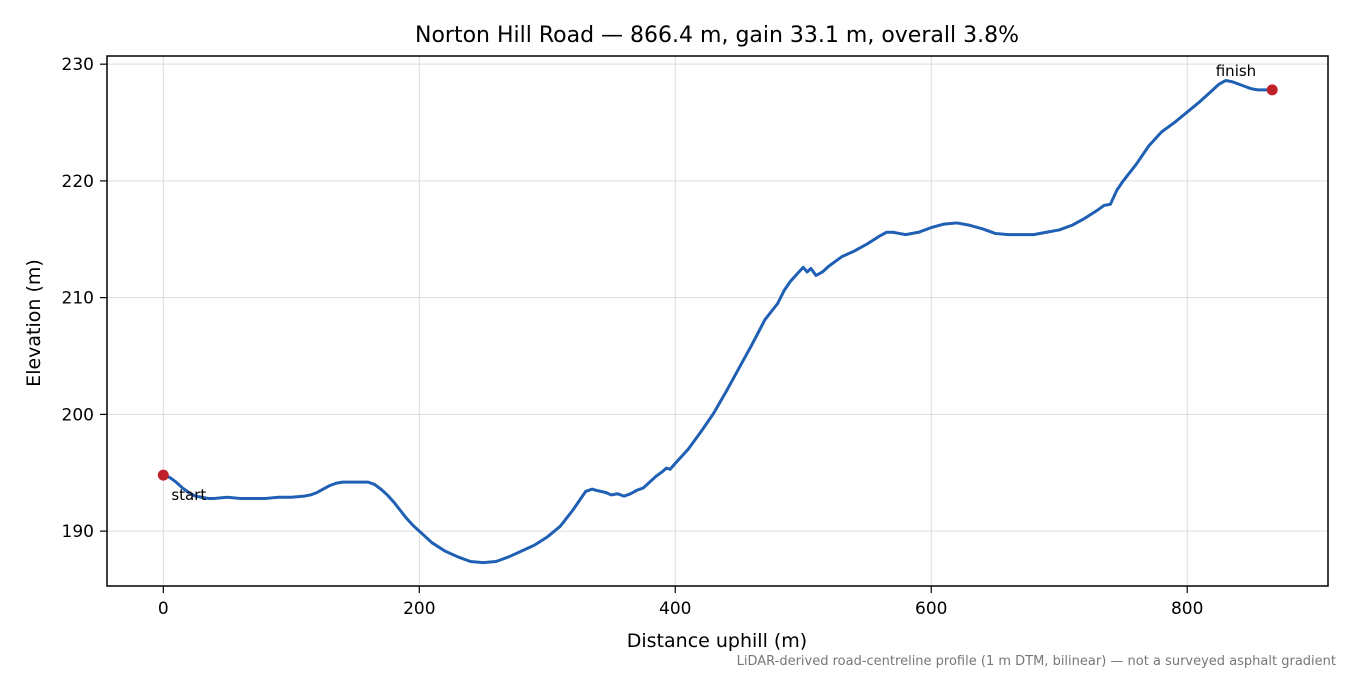  Describe the element at coordinates (78, 65) in the screenshot. I see `y-tick-label: 230` at that location.